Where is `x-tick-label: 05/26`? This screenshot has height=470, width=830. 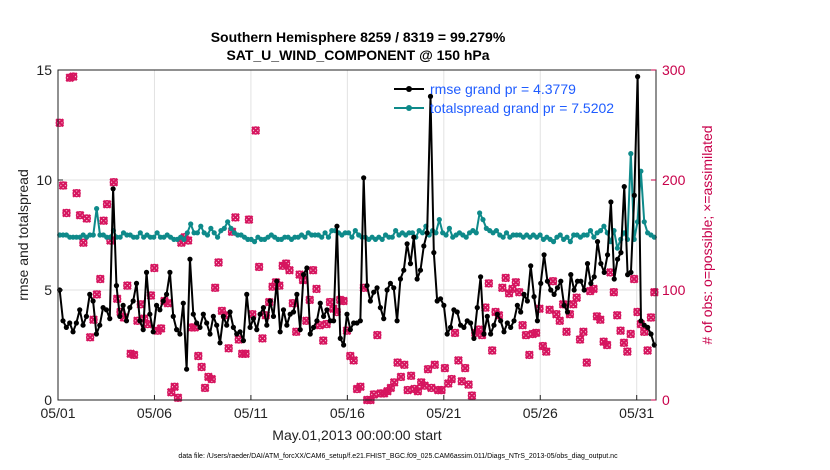
x-tick-label: 05/26 is located at coordinates (540, 413).